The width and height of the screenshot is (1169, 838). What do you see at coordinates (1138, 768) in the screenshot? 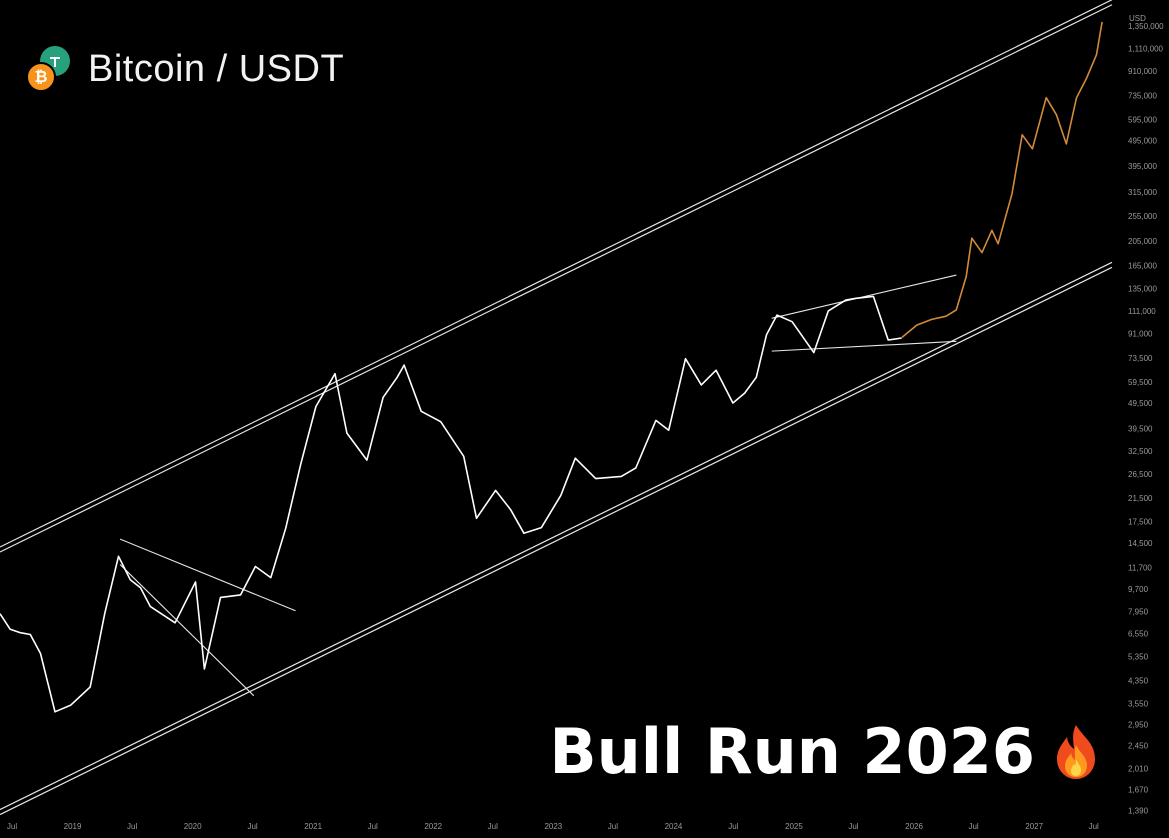
I see `y-tick-label: 2,010` at bounding box center [1138, 768].